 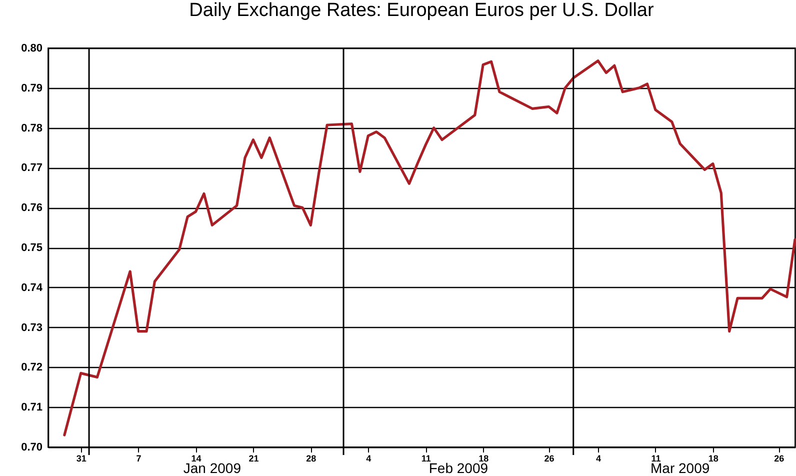 I want to click on y-tick-label: 0.79, so click(x=31, y=88).